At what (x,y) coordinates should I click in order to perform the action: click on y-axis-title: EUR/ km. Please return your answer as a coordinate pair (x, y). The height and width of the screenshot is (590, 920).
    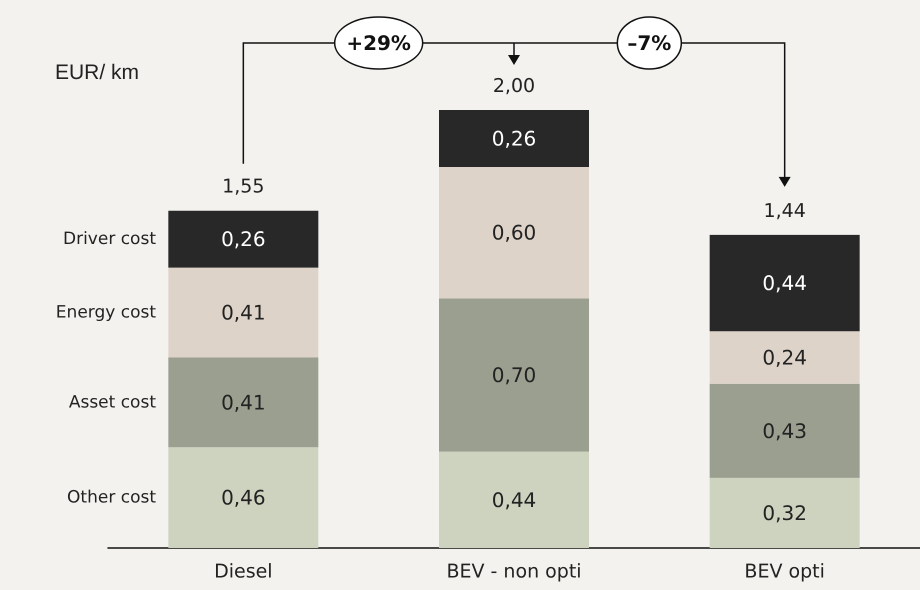
    Looking at the image, I should click on (97, 72).